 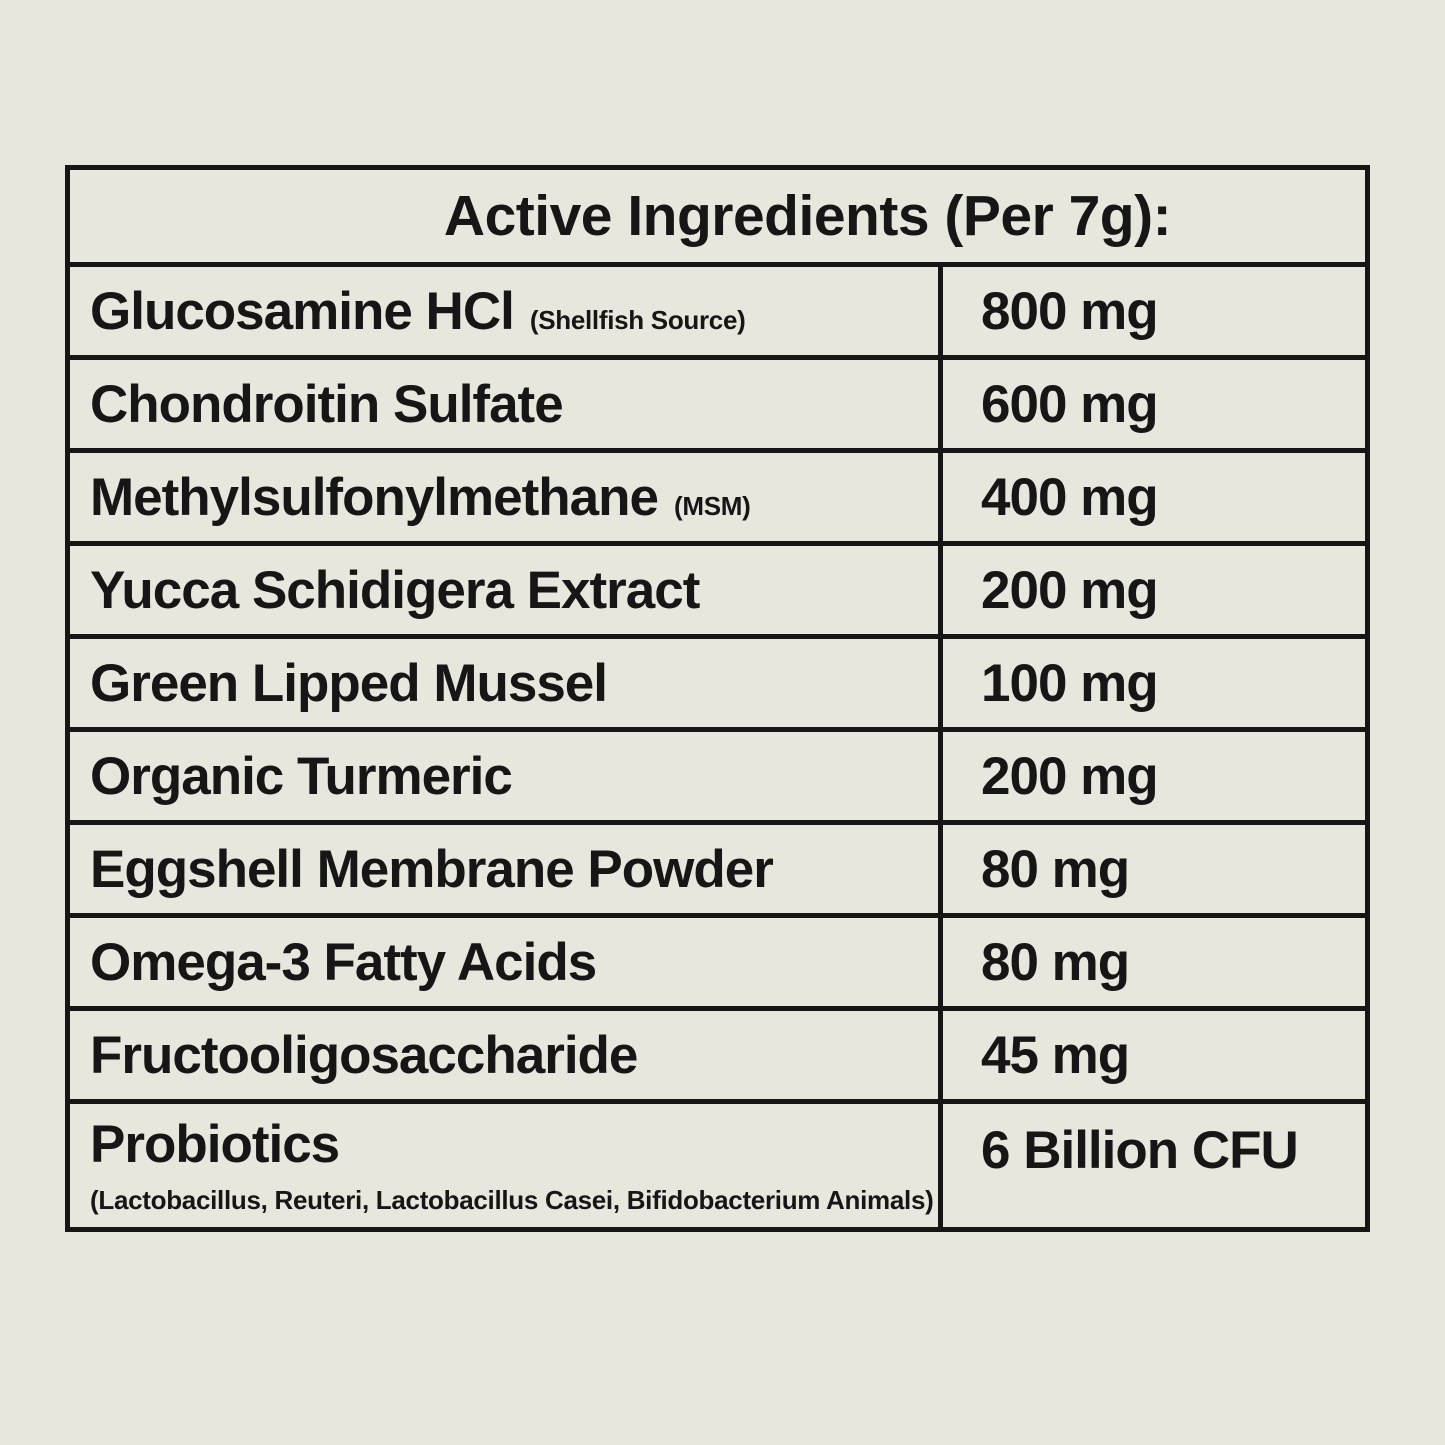 I want to click on ingredient-amount: 600 mg, so click(x=1151, y=404).